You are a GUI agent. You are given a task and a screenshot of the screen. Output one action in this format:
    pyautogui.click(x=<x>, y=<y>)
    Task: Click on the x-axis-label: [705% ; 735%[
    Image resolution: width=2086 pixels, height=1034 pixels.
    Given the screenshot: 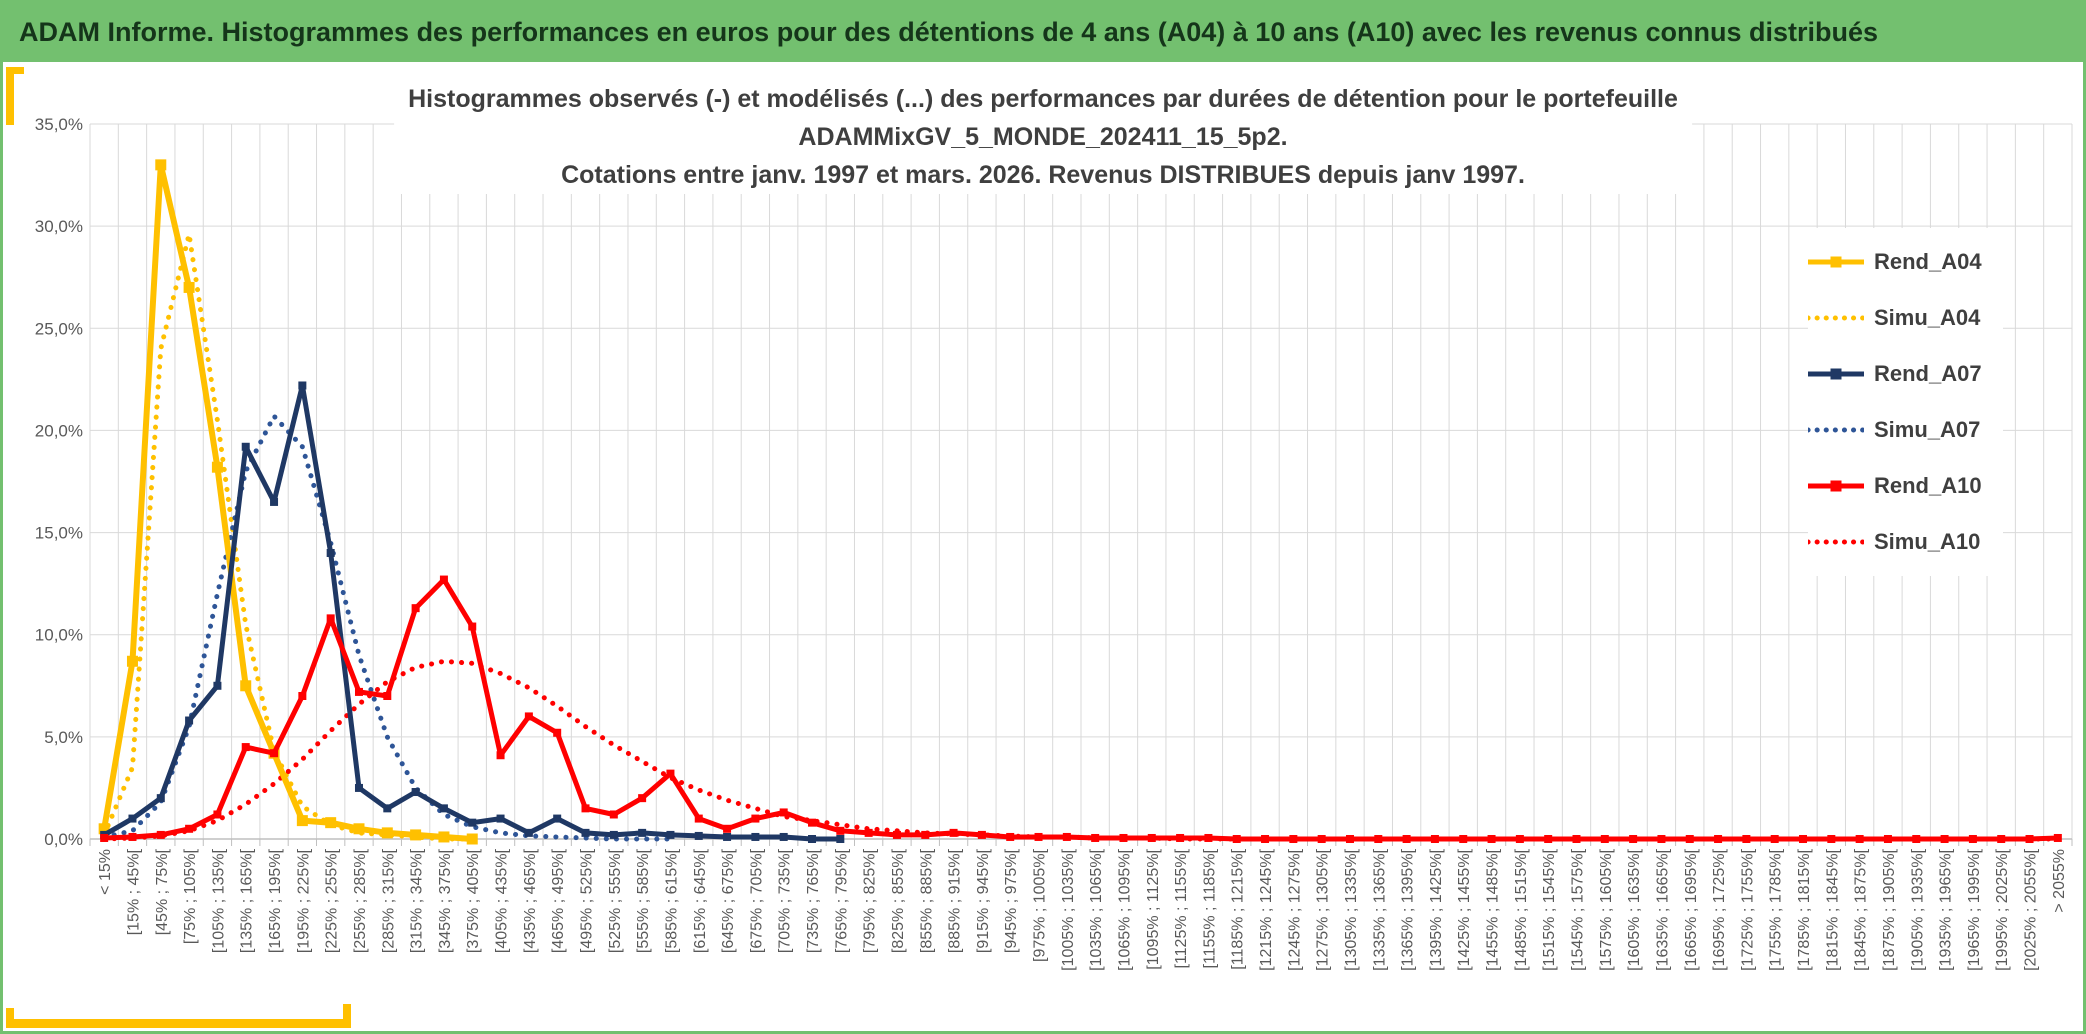 What is the action you would take?
    pyautogui.click(x=785, y=900)
    